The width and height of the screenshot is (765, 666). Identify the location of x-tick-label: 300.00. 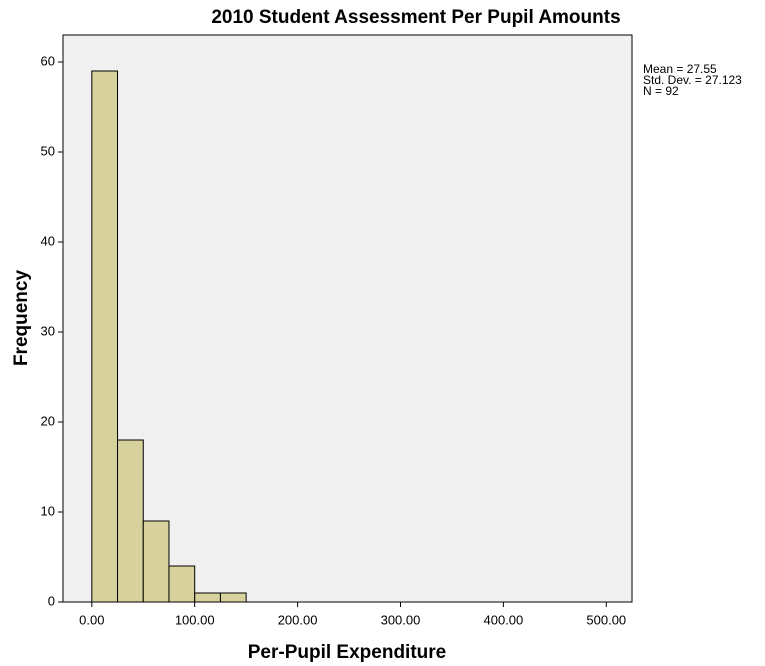
(401, 619).